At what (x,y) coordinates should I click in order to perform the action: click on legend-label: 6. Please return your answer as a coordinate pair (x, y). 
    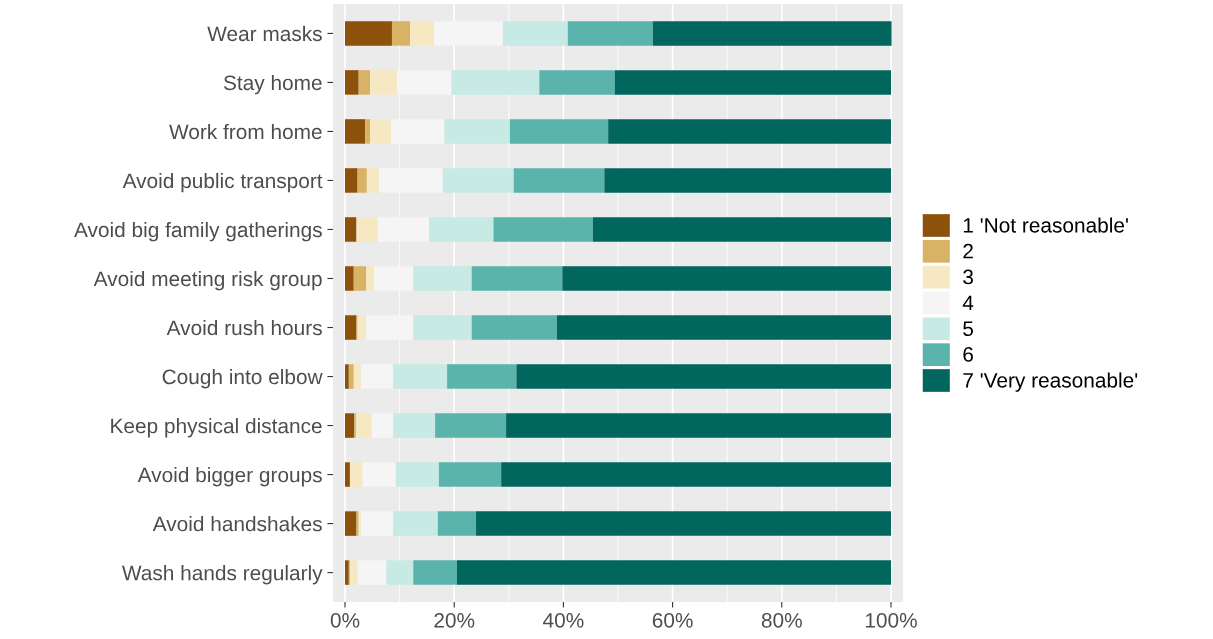
    Looking at the image, I should click on (968, 354).